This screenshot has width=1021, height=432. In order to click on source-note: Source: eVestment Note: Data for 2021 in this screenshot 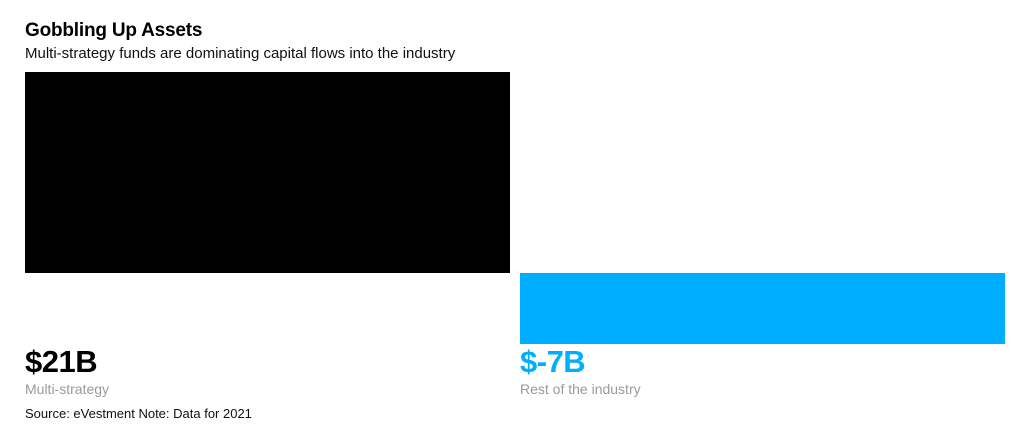, I will do `click(138, 413)`.